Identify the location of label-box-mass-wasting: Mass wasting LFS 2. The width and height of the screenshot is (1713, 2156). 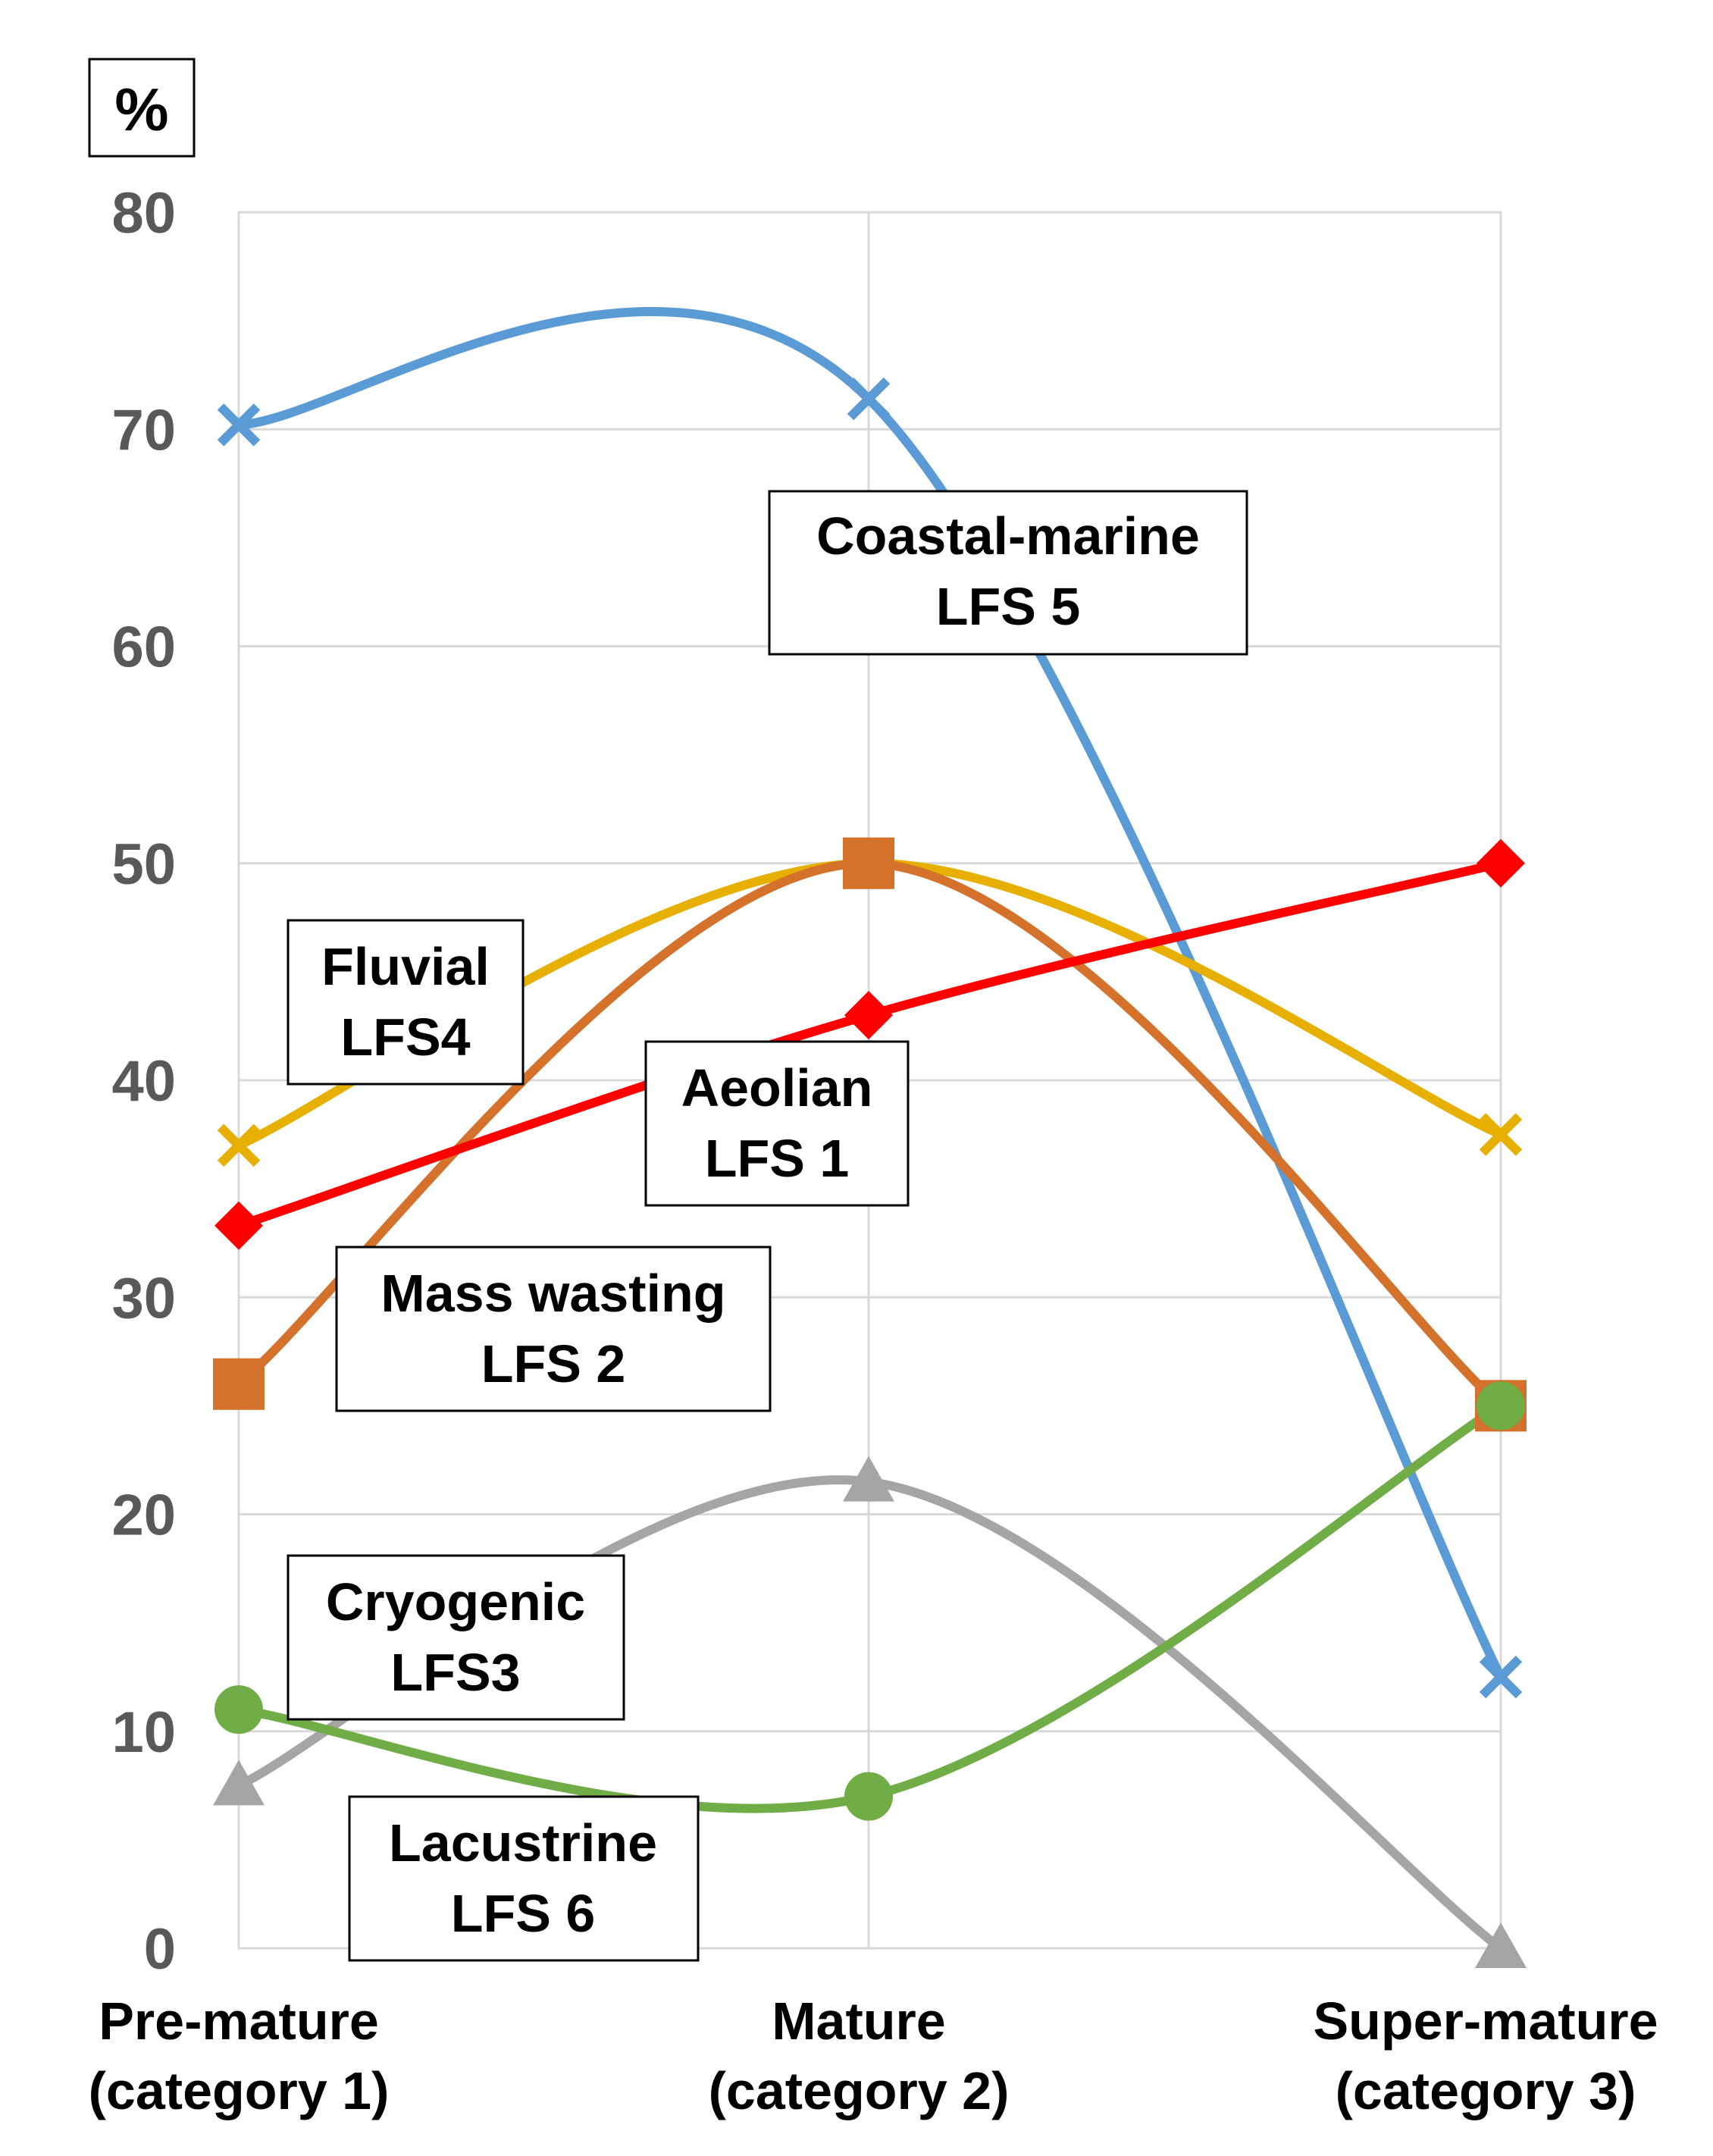
(554, 1329).